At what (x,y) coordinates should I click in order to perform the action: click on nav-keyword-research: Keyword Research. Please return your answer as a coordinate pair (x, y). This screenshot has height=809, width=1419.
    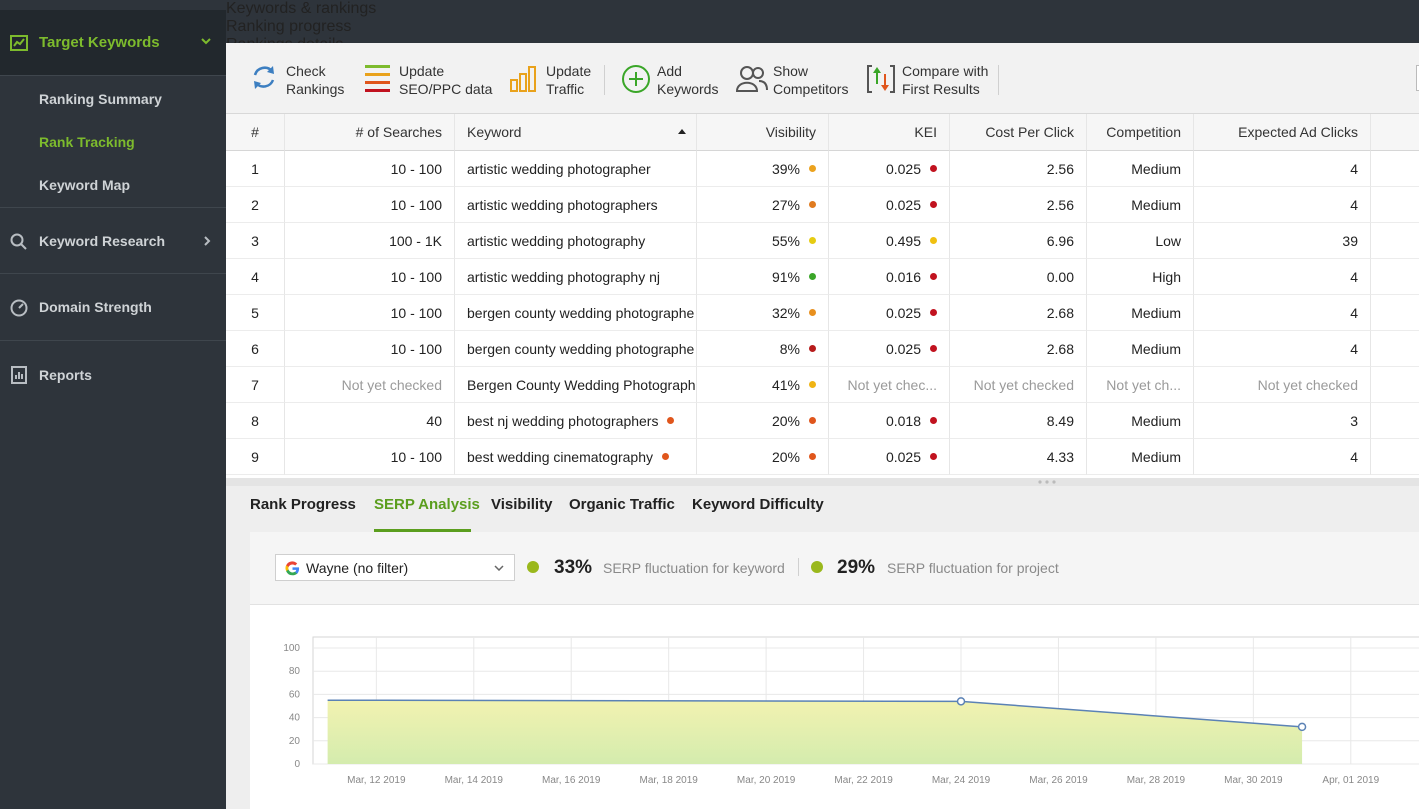
    Looking at the image, I should click on (113, 240).